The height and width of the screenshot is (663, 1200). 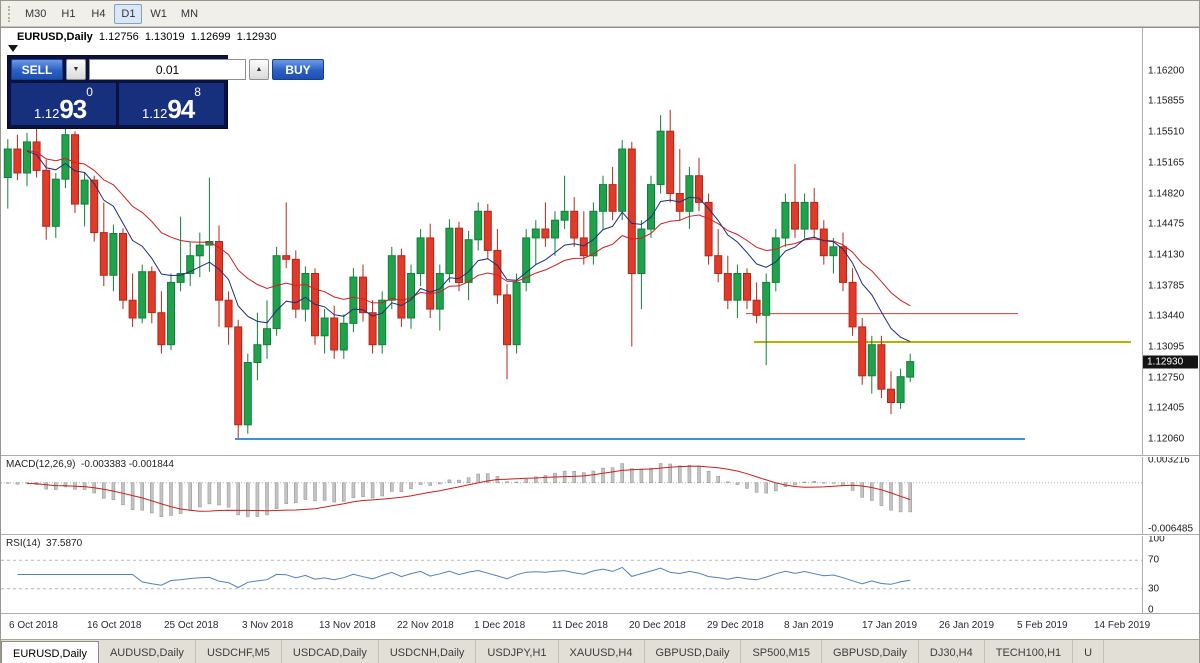 What do you see at coordinates (1166, 255) in the screenshot?
I see `price-axis-label: 1.14130` at bounding box center [1166, 255].